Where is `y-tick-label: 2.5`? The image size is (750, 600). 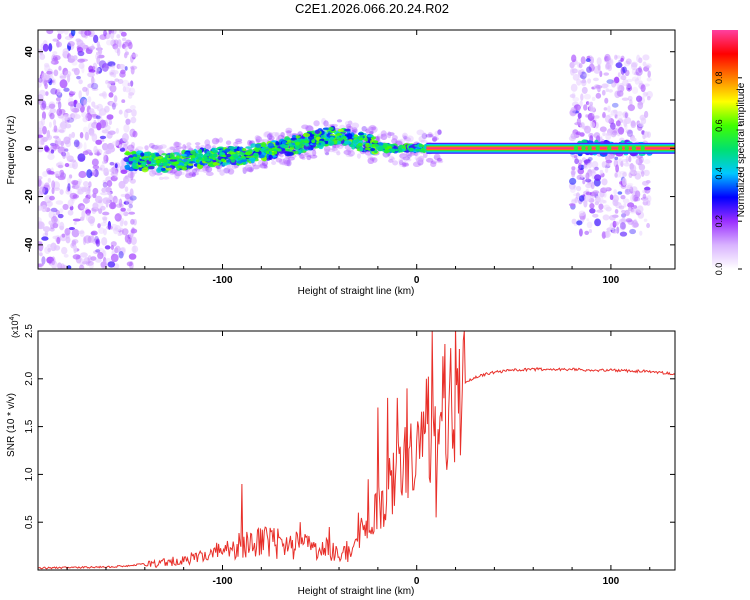
y-tick-label: 2.5 is located at coordinates (29, 331).